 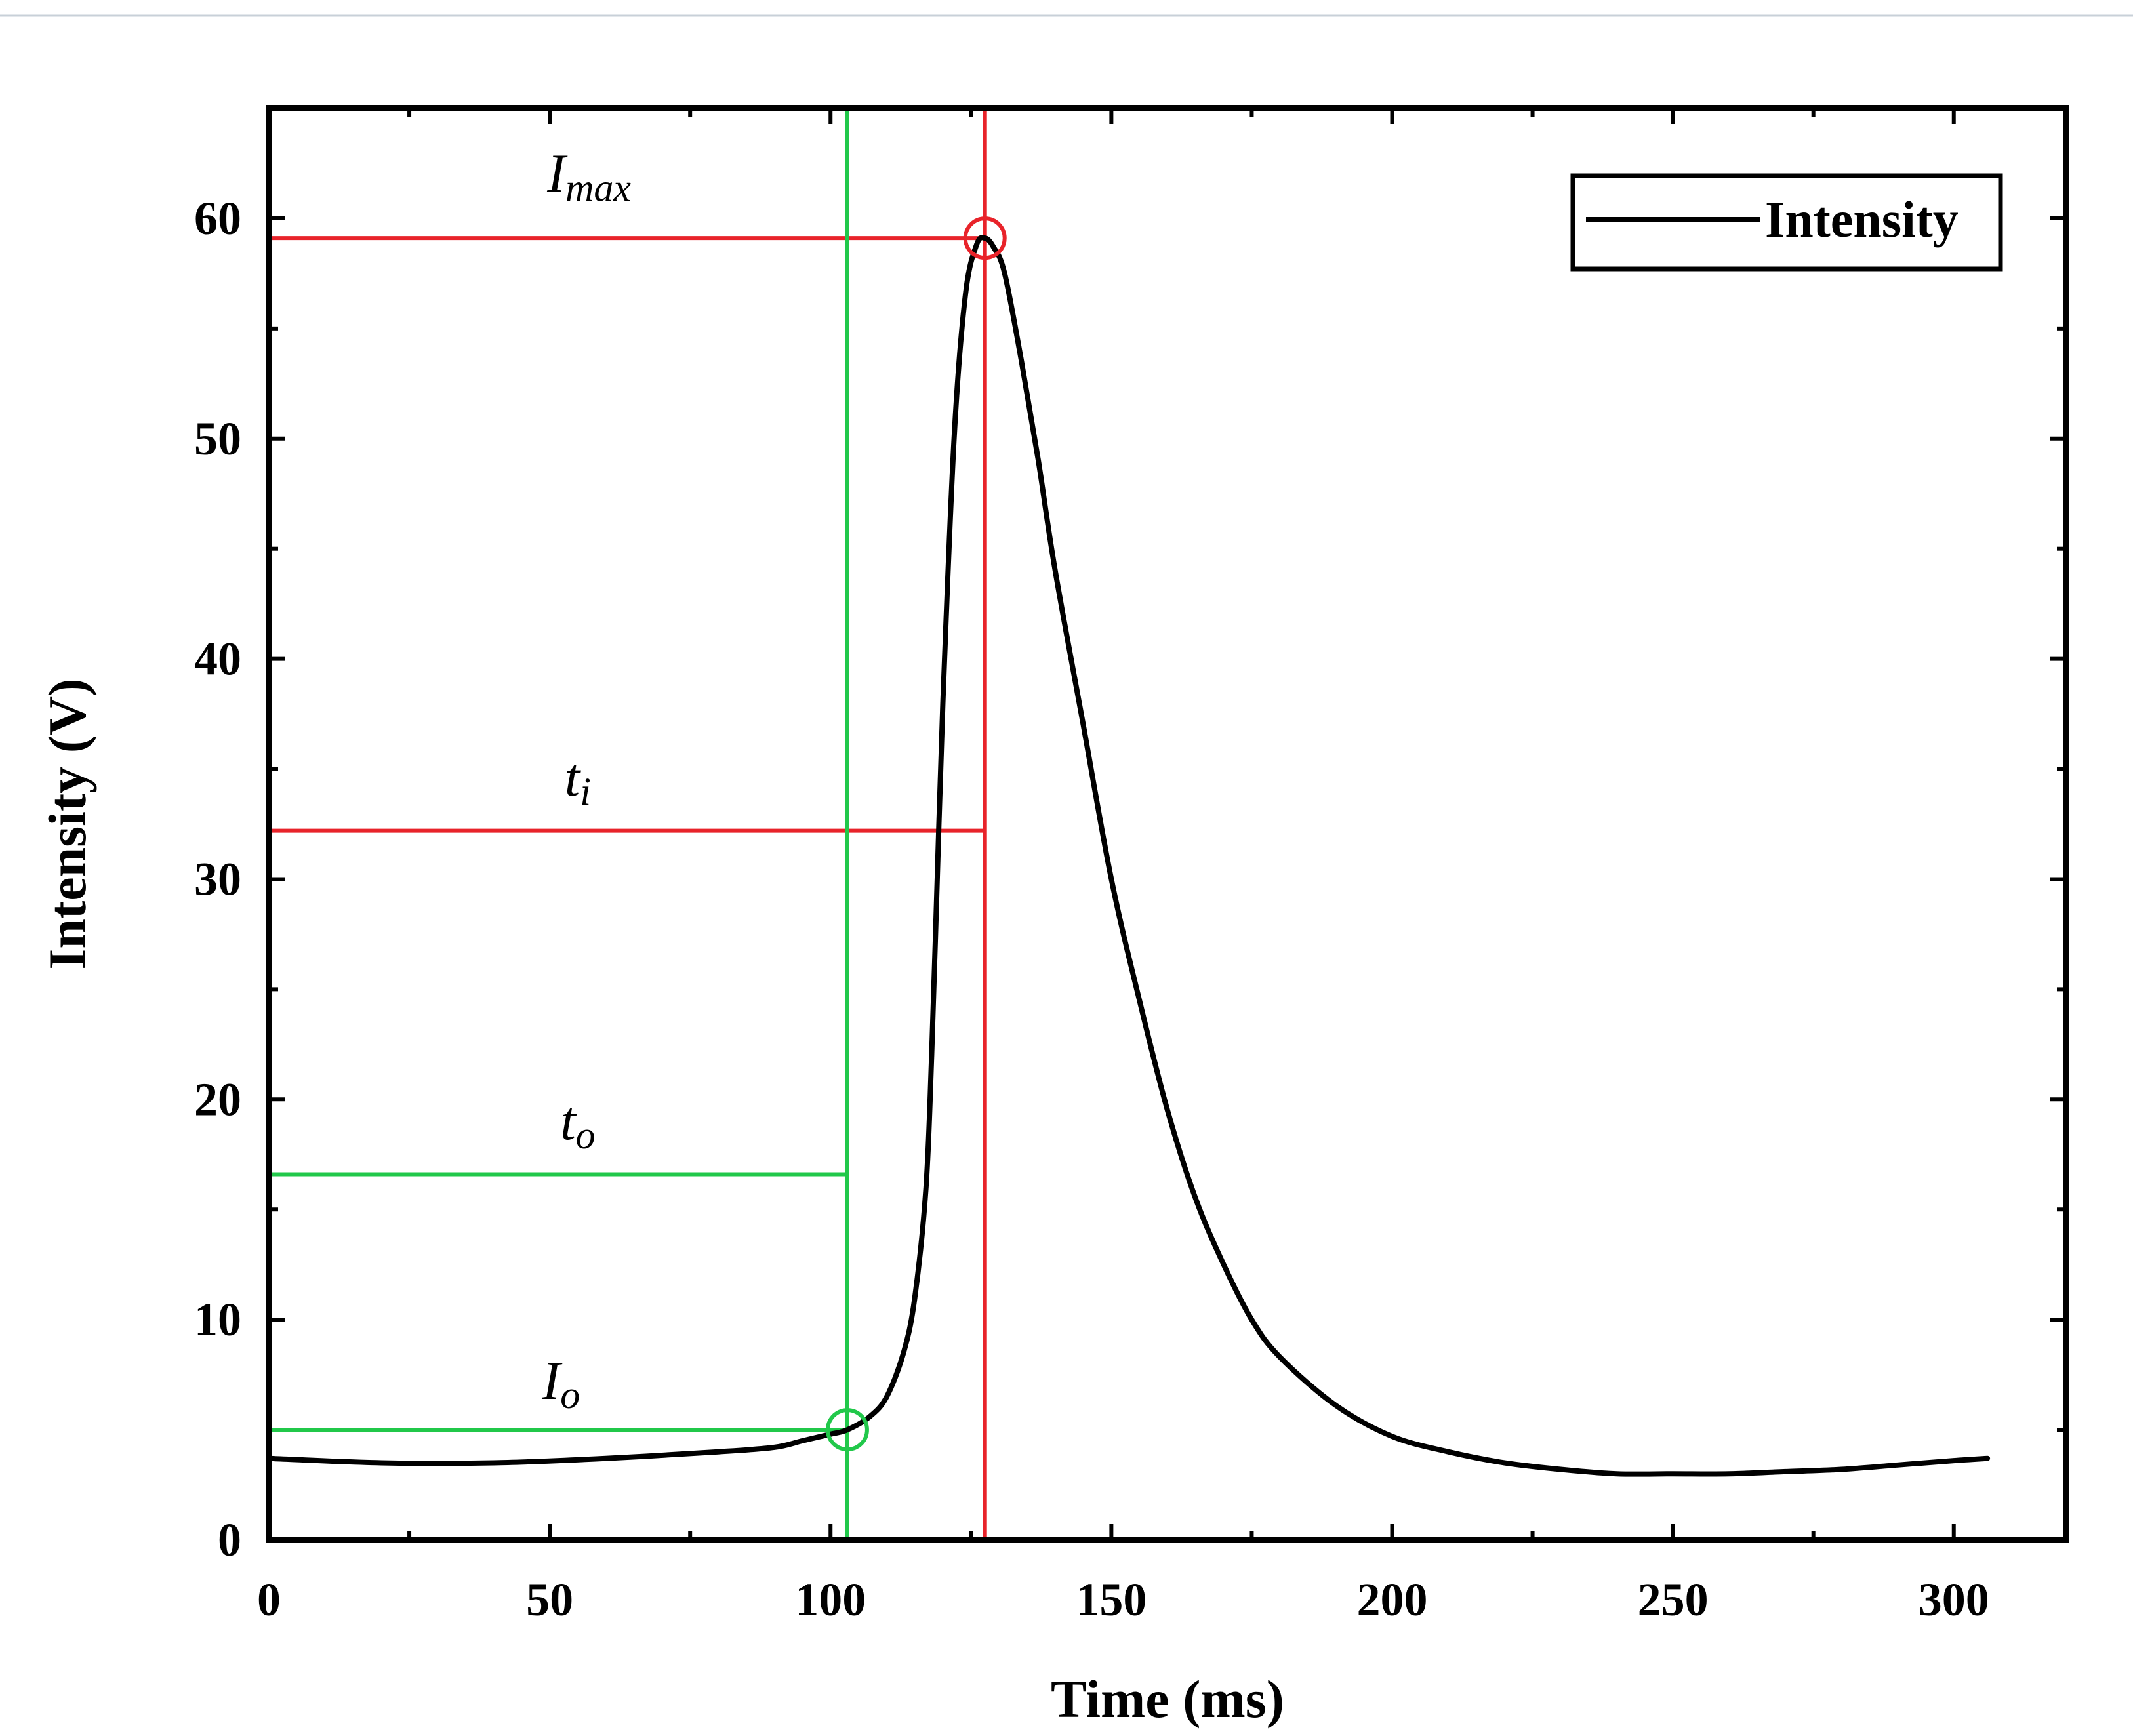 What do you see at coordinates (269, 1599) in the screenshot?
I see `x-tick-label: 0` at bounding box center [269, 1599].